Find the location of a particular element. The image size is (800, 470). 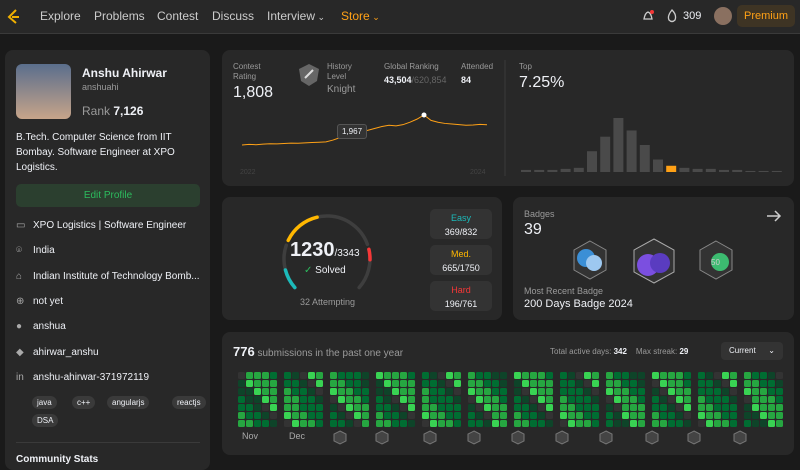

nav-link: Problems is located at coordinates (119, 16).